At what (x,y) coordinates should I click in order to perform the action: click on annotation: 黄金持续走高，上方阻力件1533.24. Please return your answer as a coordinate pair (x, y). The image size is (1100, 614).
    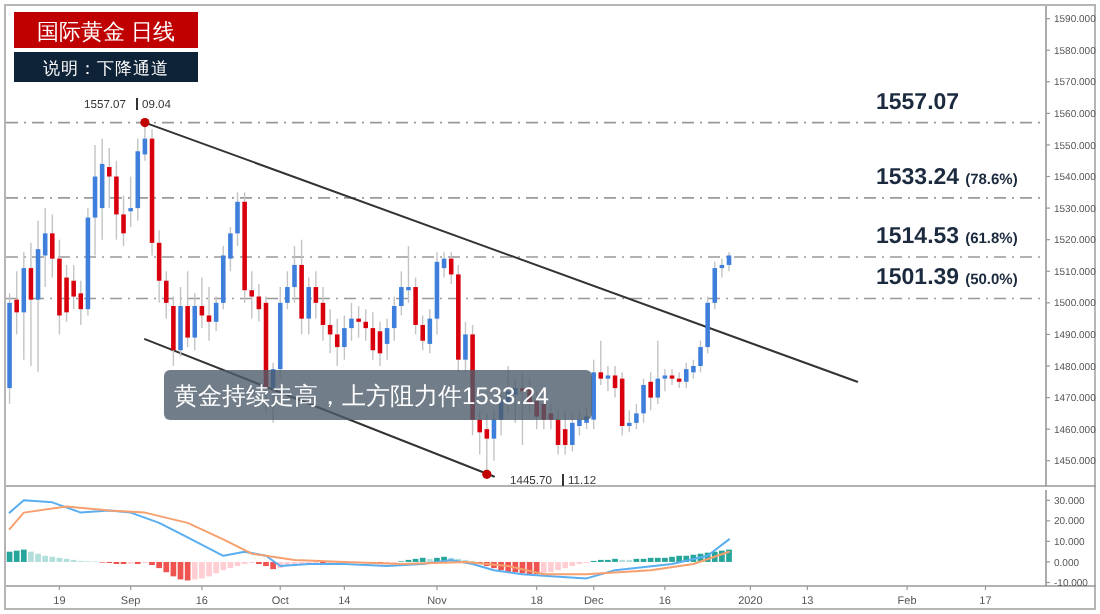
    Looking at the image, I should click on (362, 396).